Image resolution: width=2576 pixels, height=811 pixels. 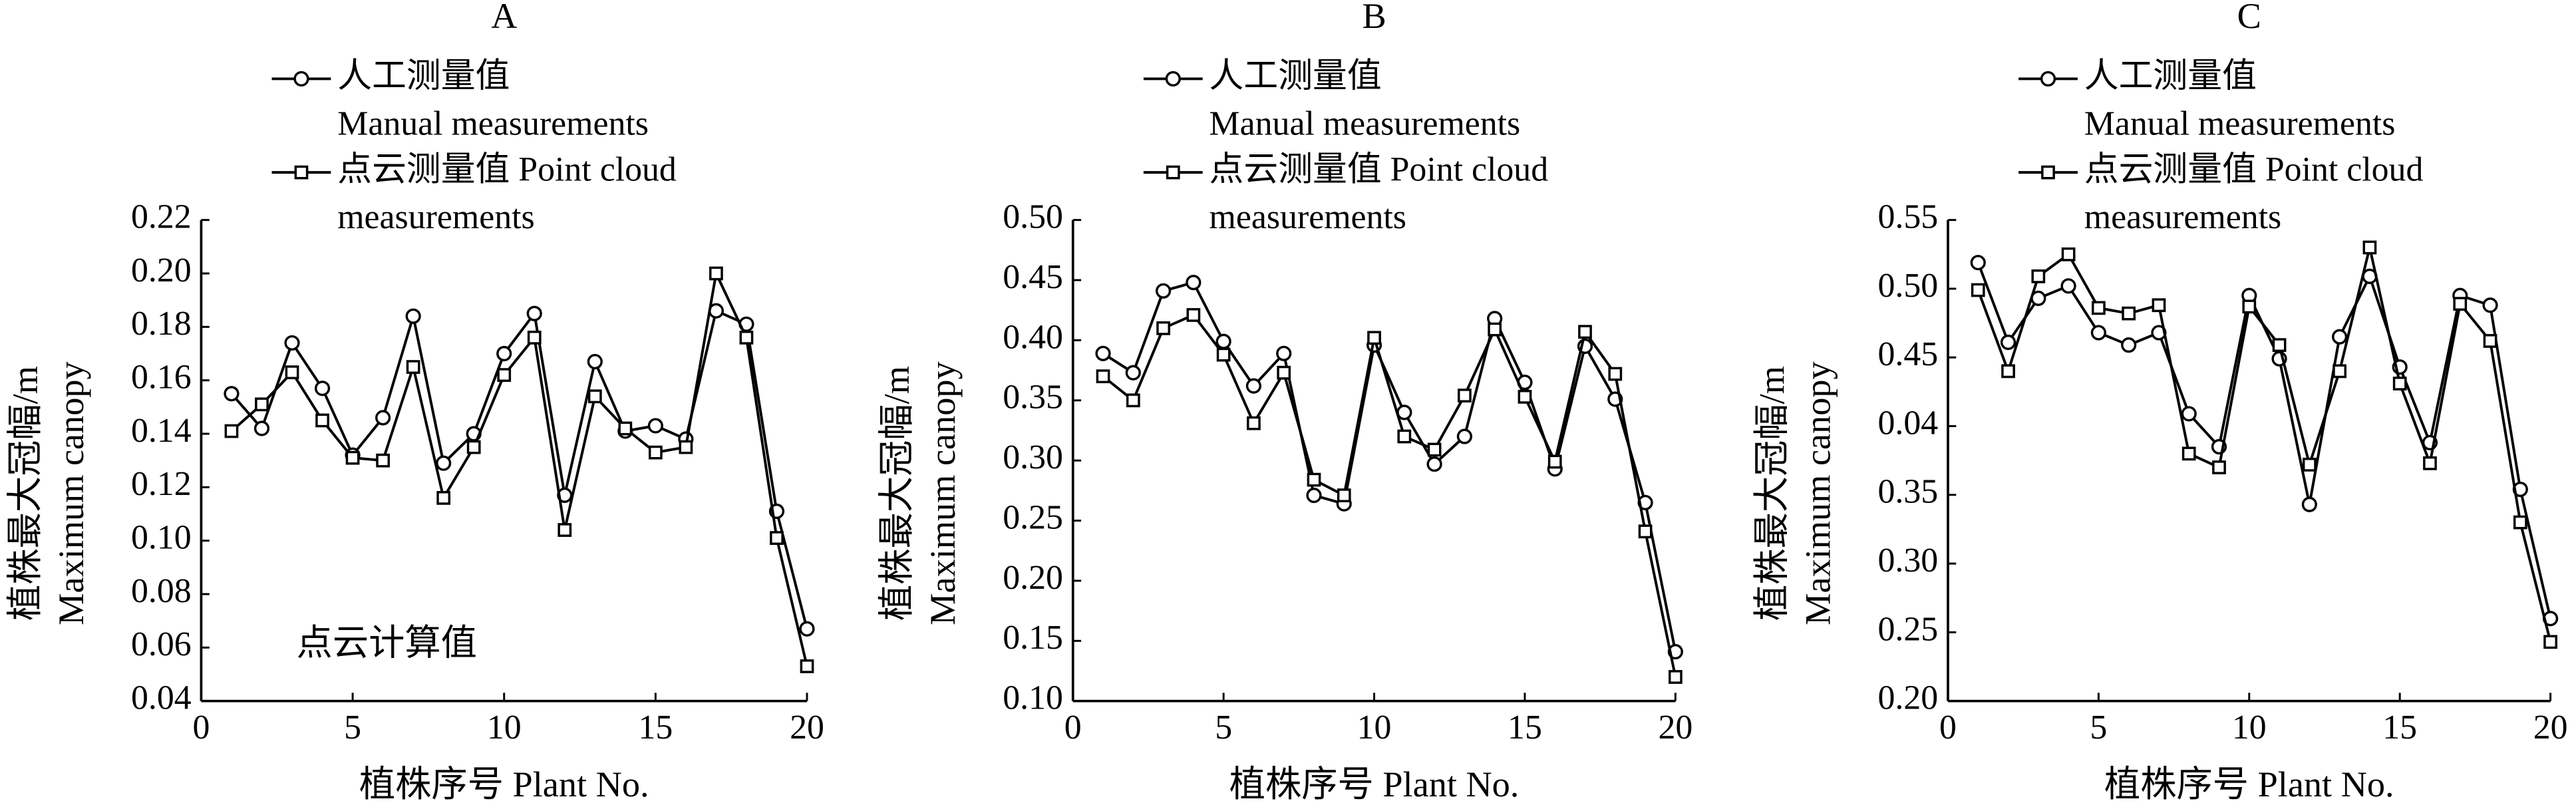 I want to click on series-line, so click(x=1389, y=495).